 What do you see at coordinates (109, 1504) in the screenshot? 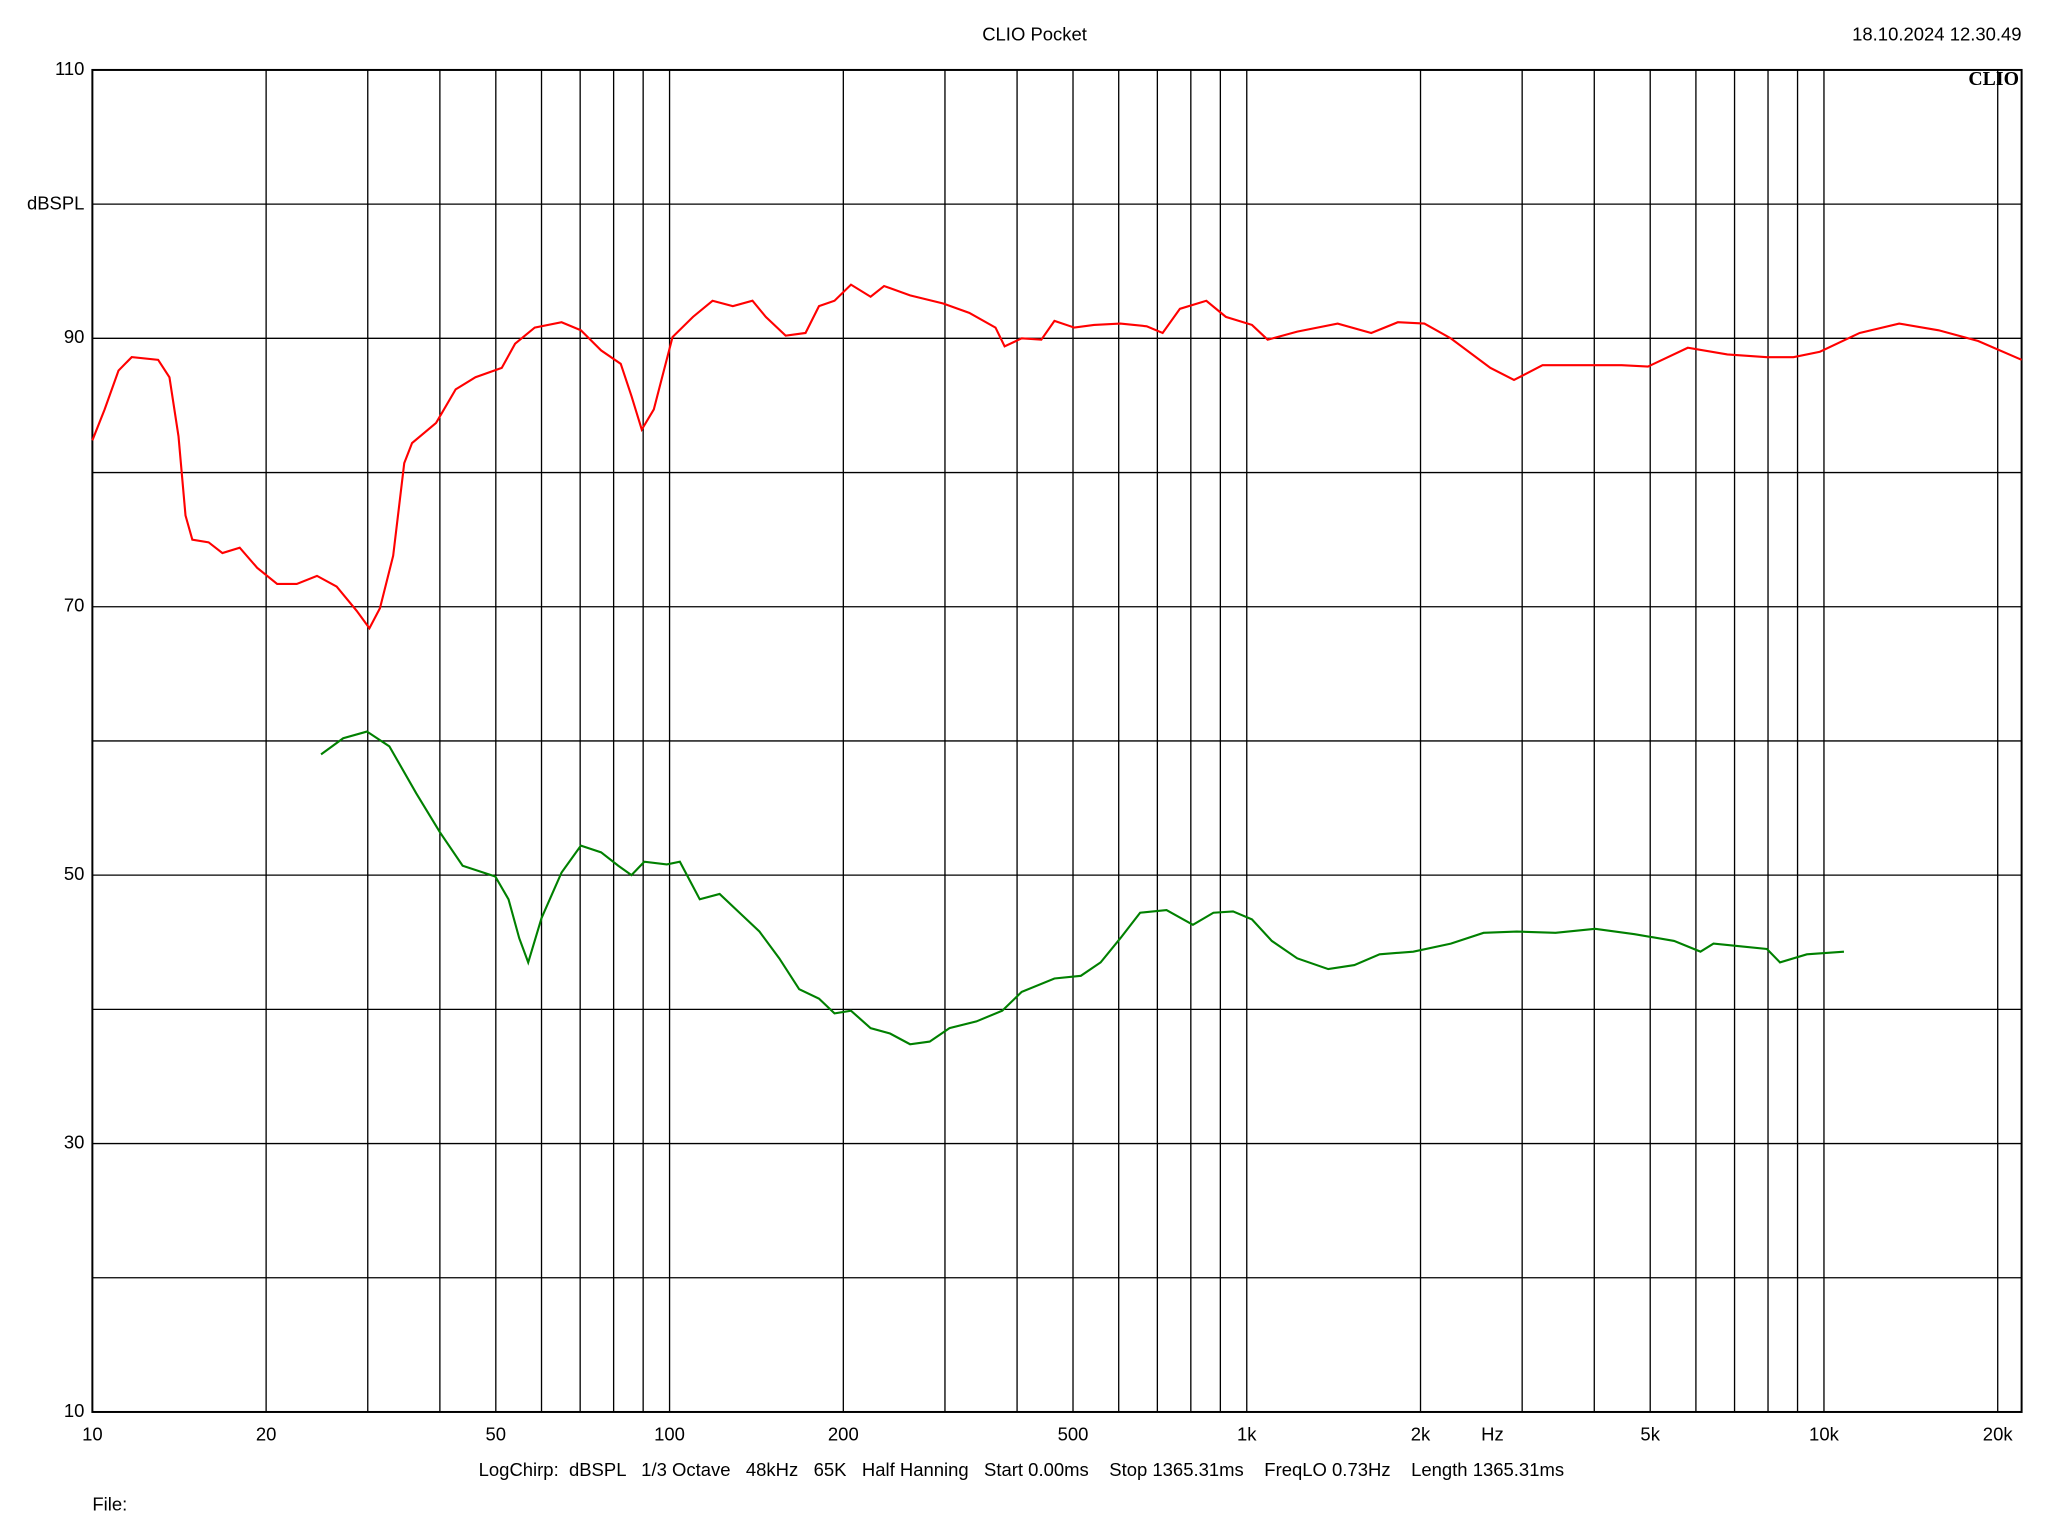
I see `file-label: File:` at bounding box center [109, 1504].